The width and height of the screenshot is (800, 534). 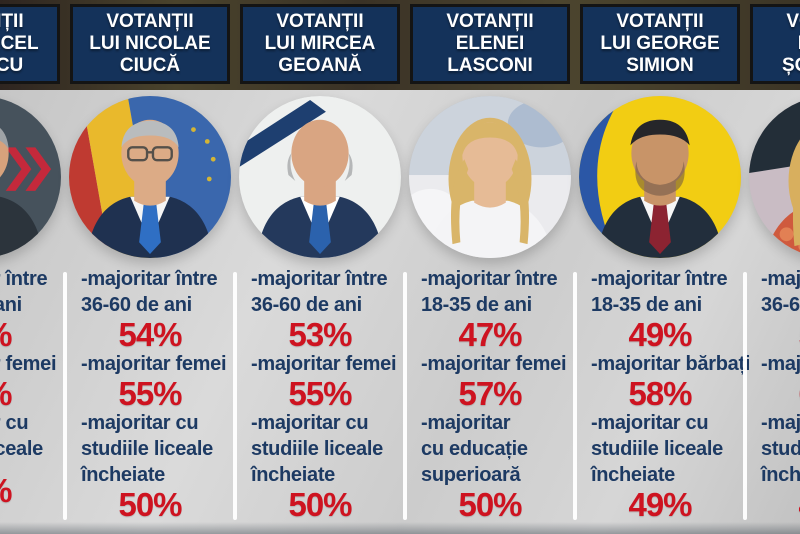 I want to click on header-line: LUI MARCEL, so click(x=19, y=43).